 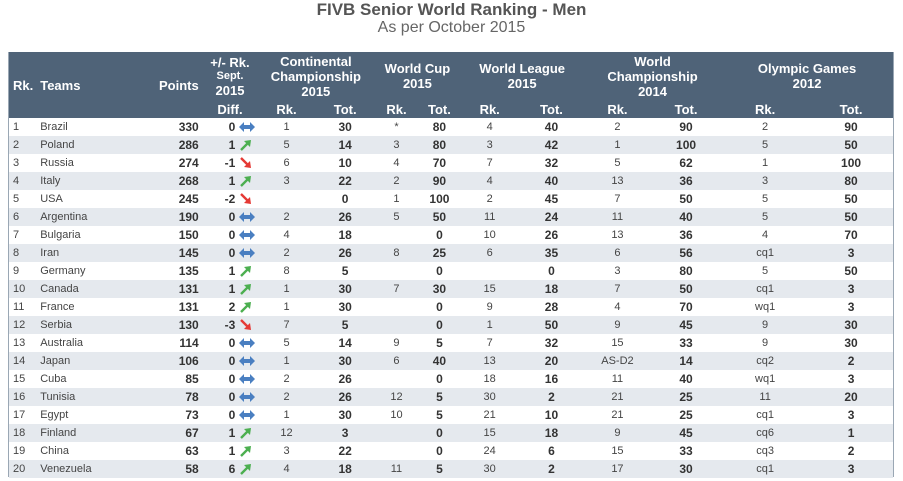 What do you see at coordinates (345, 343) in the screenshot?
I see `continental-total-cell: 14` at bounding box center [345, 343].